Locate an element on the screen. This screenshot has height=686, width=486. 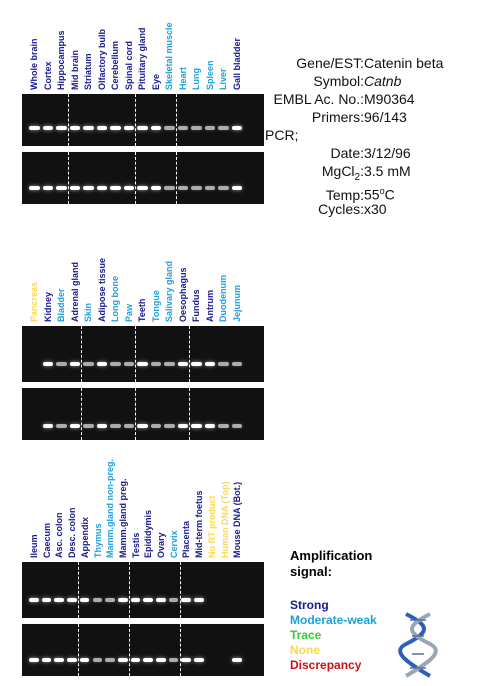
lane-label-panel2-14: Duodenum is located at coordinates (223, 298).